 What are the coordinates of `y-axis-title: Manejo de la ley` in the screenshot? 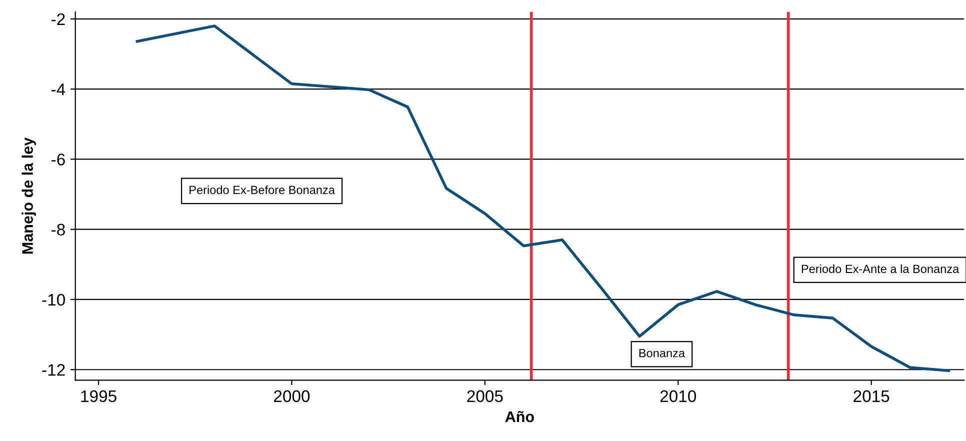 It's located at (29, 196).